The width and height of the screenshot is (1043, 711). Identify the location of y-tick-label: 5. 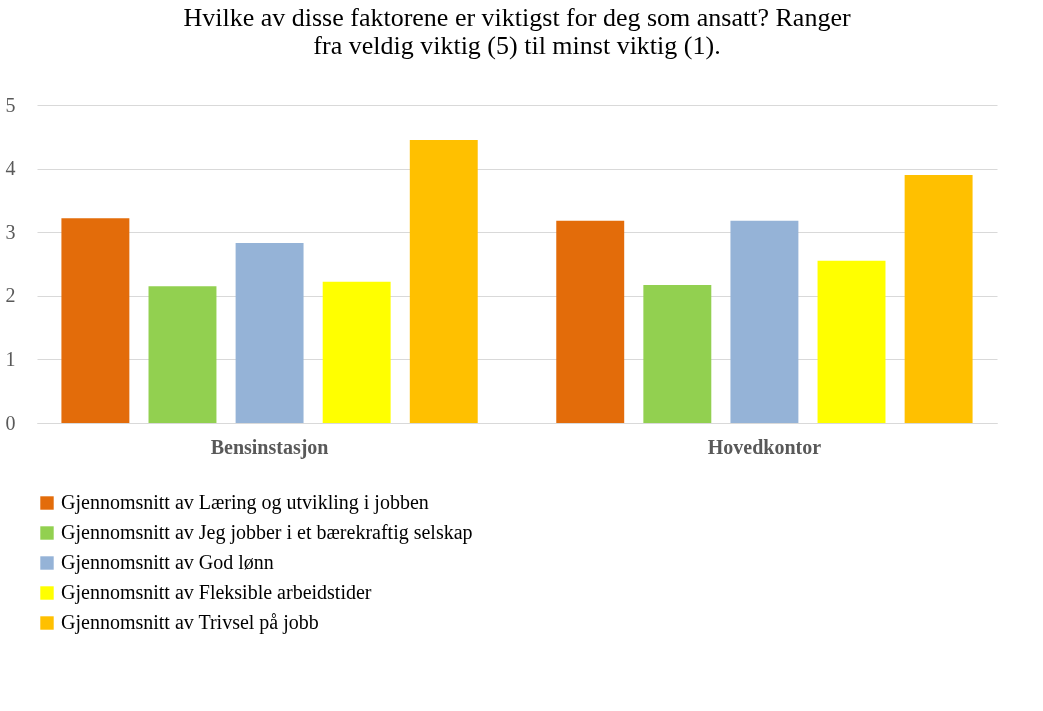
(10, 104).